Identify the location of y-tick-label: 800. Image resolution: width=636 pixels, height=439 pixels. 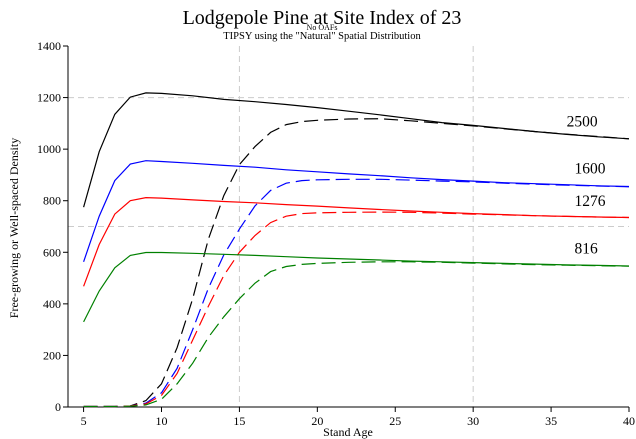
(52, 201).